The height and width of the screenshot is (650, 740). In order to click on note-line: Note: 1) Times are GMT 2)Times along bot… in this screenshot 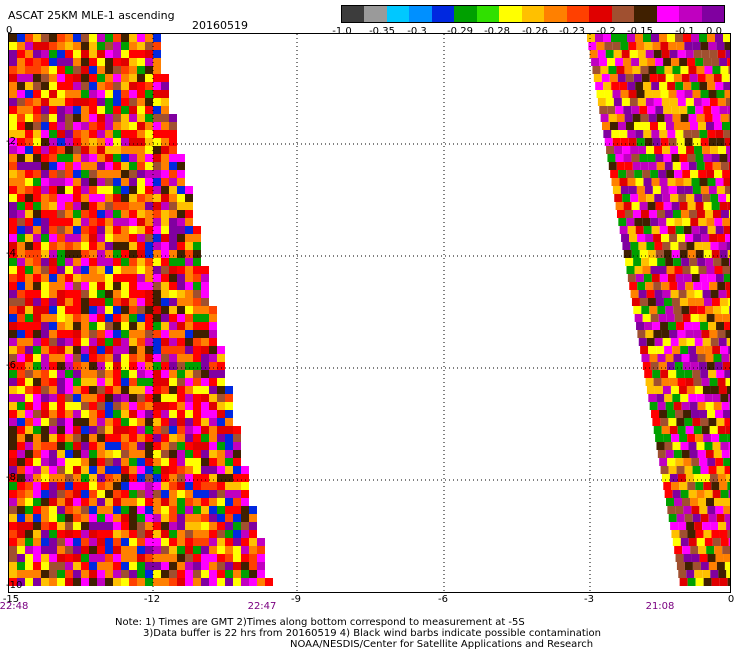, I will do `click(320, 622)`.